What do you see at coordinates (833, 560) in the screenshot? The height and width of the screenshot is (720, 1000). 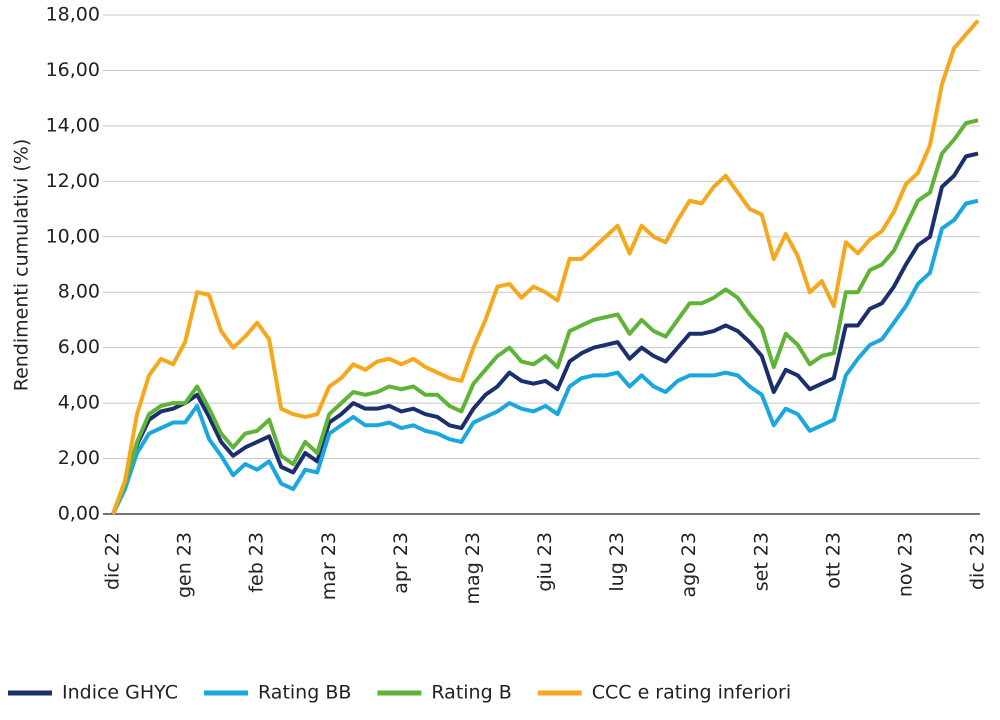 I see `x-tick-label: ott 23` at bounding box center [833, 560].